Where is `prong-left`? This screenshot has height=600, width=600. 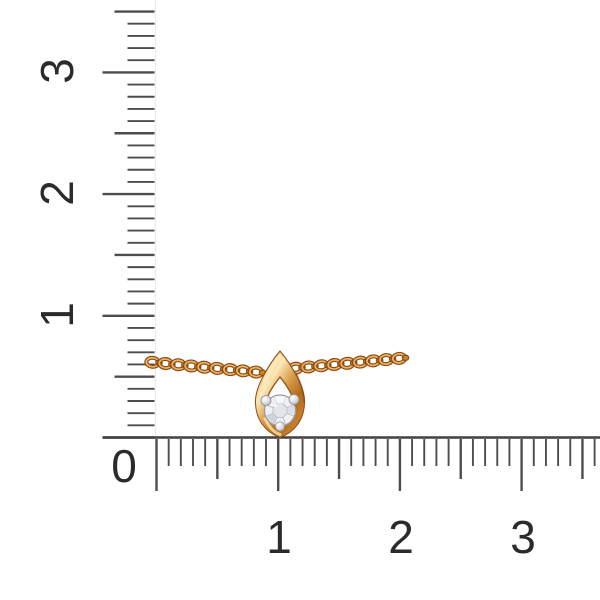
prong-left is located at coordinates (266, 400).